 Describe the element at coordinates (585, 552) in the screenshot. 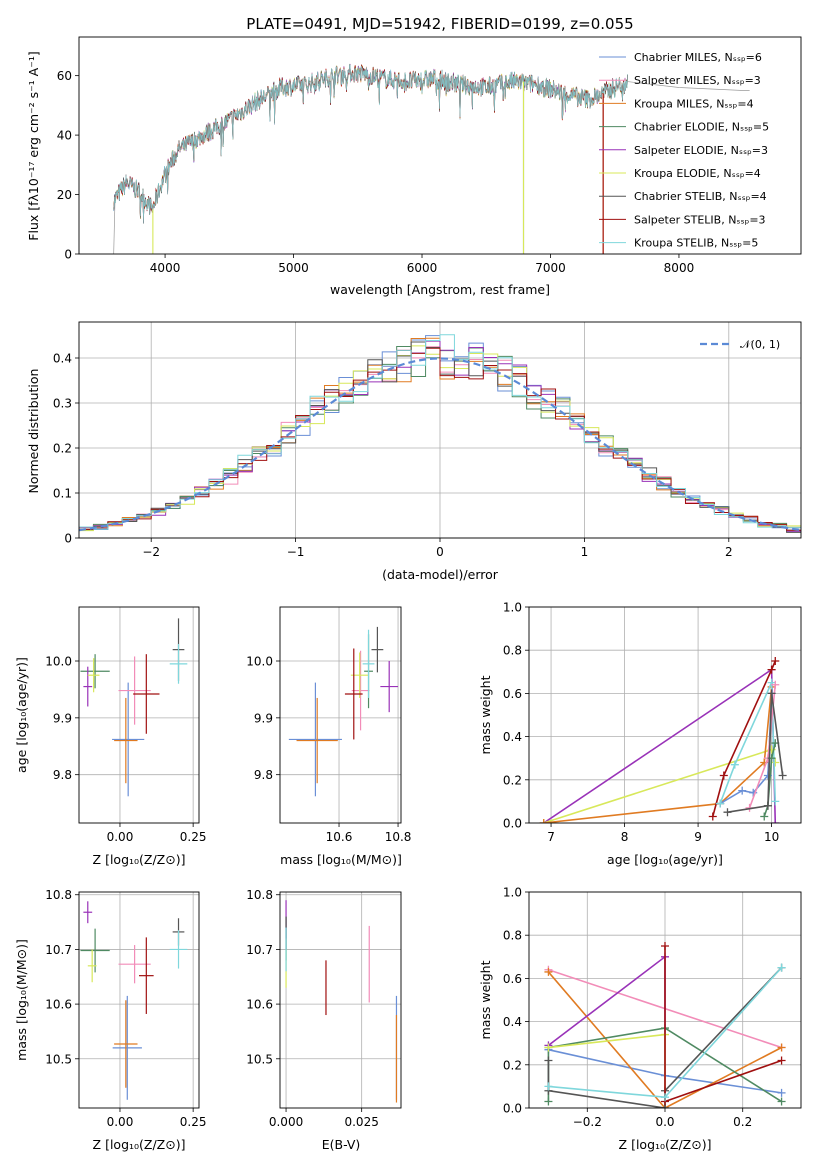

I see `x-tick-label: 1` at that location.